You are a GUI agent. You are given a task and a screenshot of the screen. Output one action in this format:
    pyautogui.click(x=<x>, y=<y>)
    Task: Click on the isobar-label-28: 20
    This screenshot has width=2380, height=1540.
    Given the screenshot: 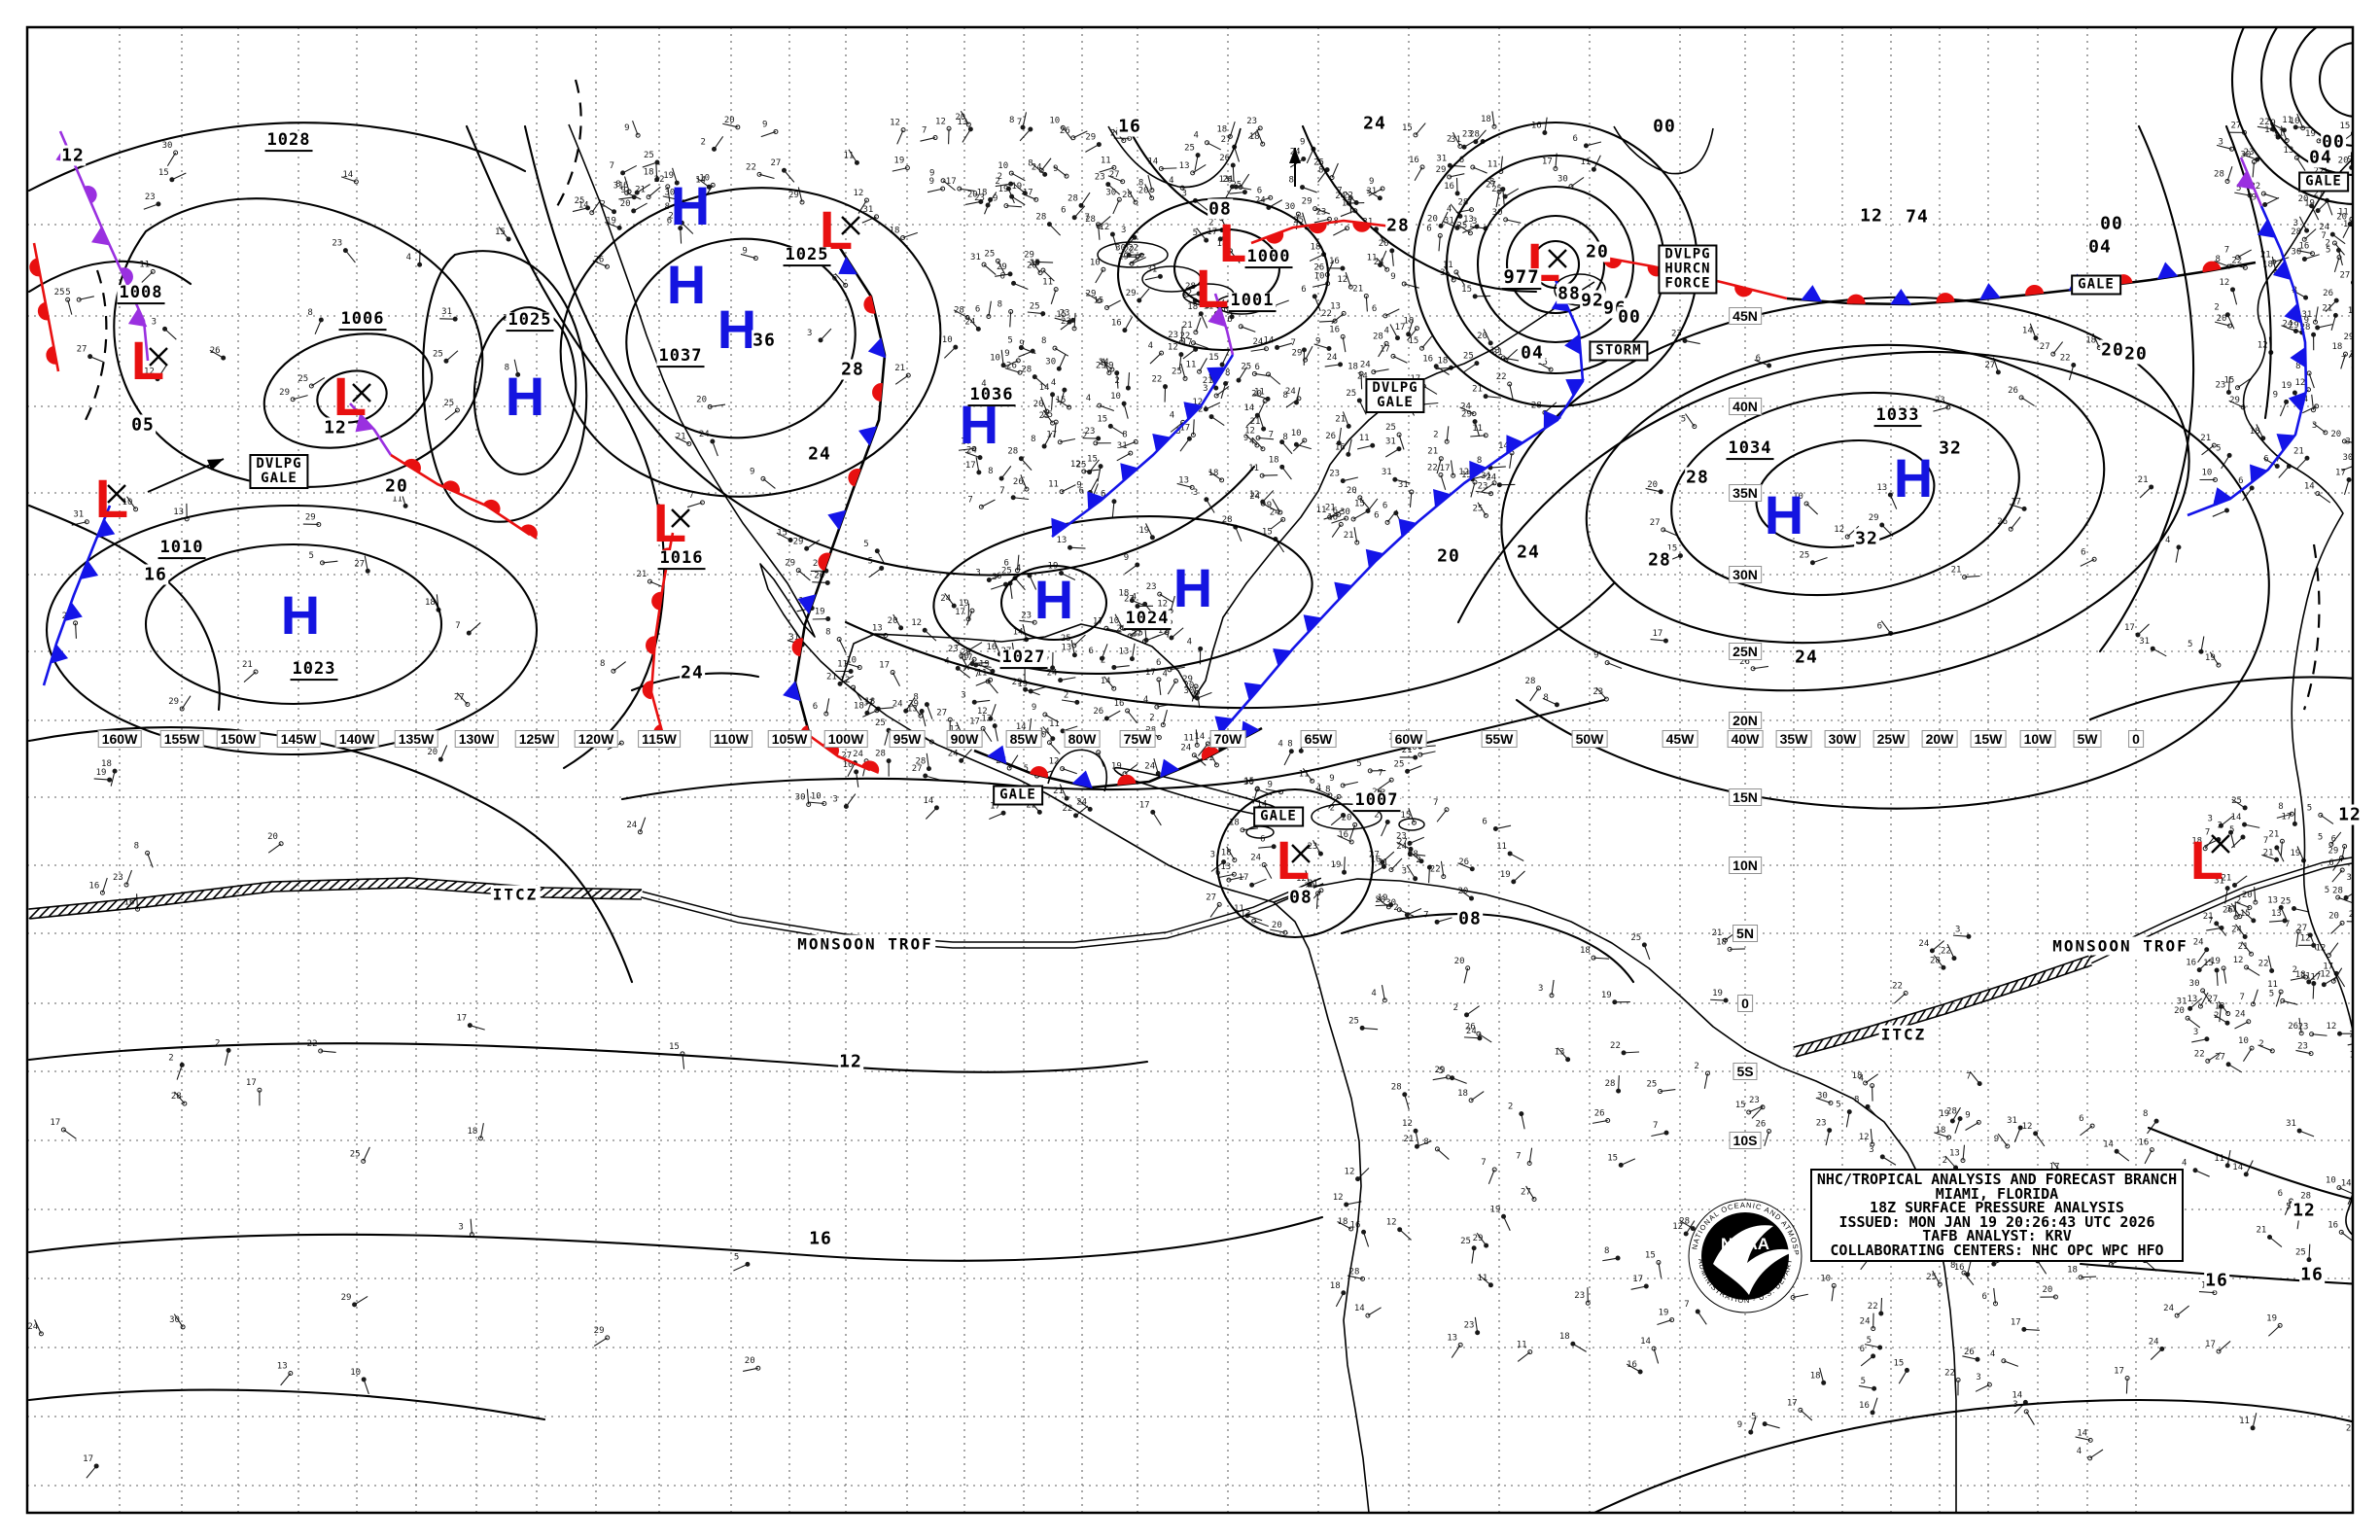 What is the action you would take?
    pyautogui.click(x=2136, y=354)
    